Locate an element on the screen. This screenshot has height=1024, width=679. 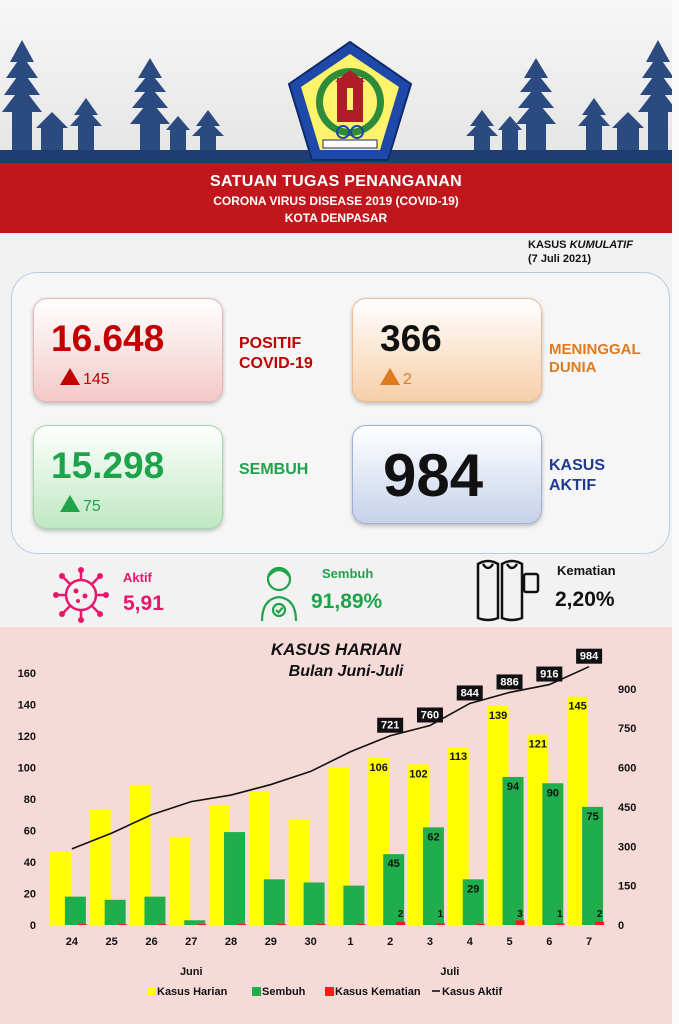
positive-label-2: COVID-19 is located at coordinates (276, 363).